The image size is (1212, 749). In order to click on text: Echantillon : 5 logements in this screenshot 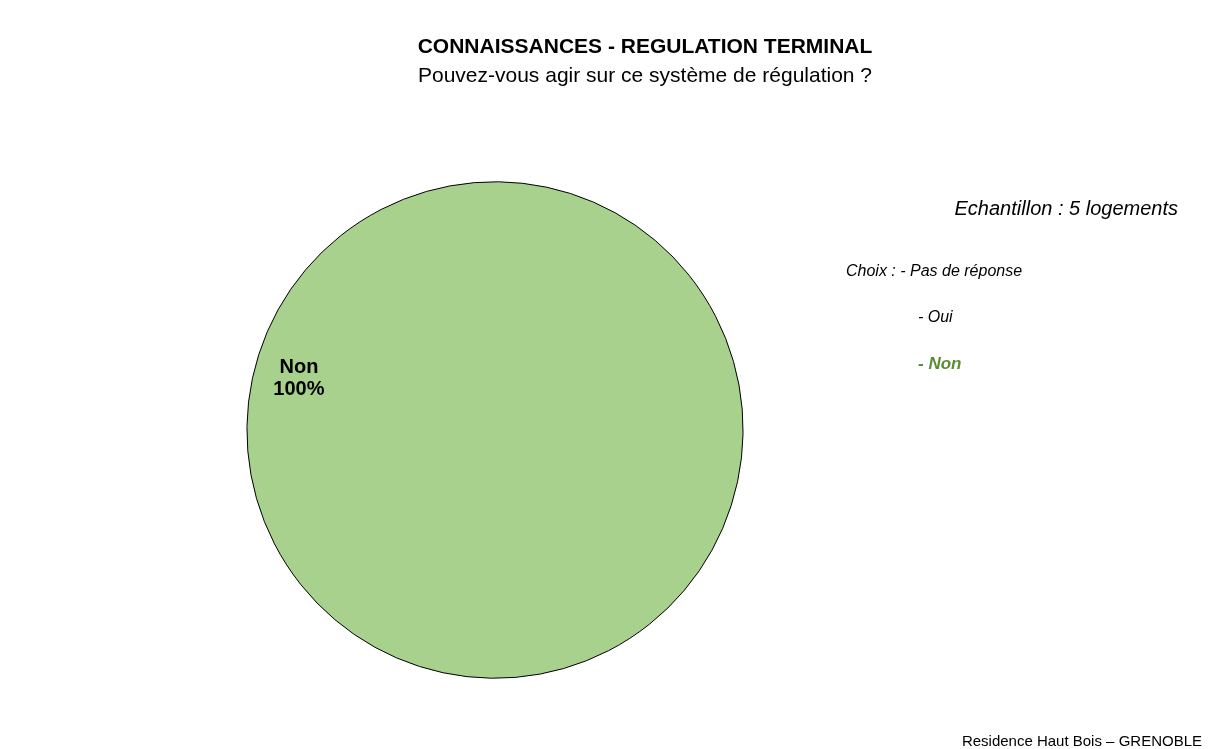, I will do `click(1066, 208)`.